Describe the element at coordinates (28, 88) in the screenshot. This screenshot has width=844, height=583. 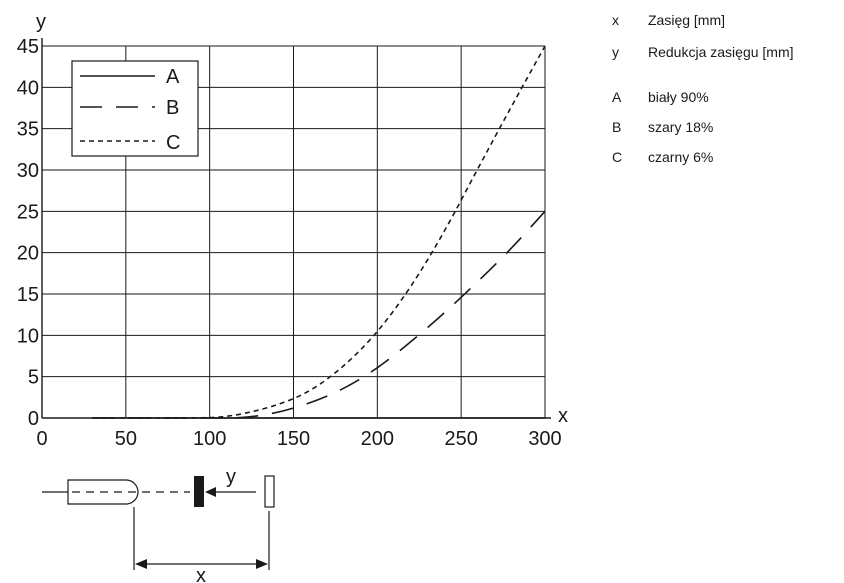
I see `y-tick-label: 40` at that location.